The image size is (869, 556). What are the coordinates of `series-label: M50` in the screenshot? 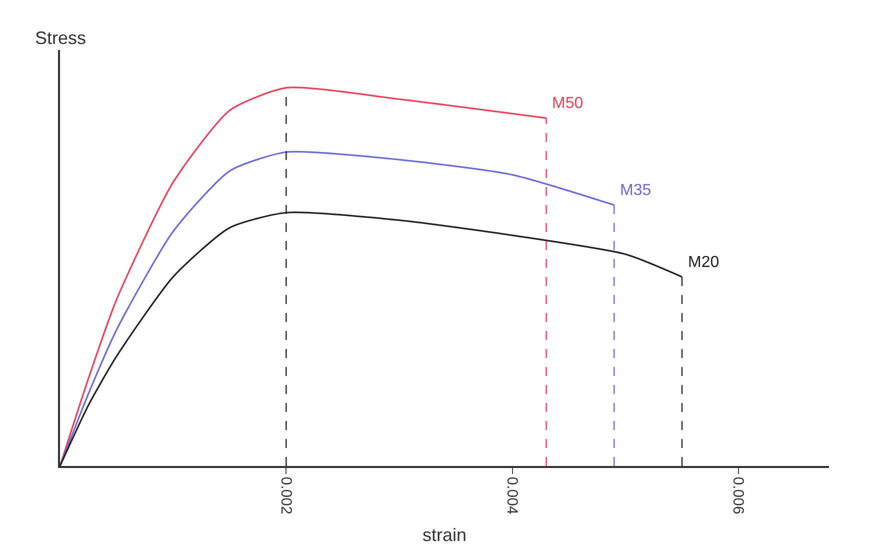 It's located at (568, 103).